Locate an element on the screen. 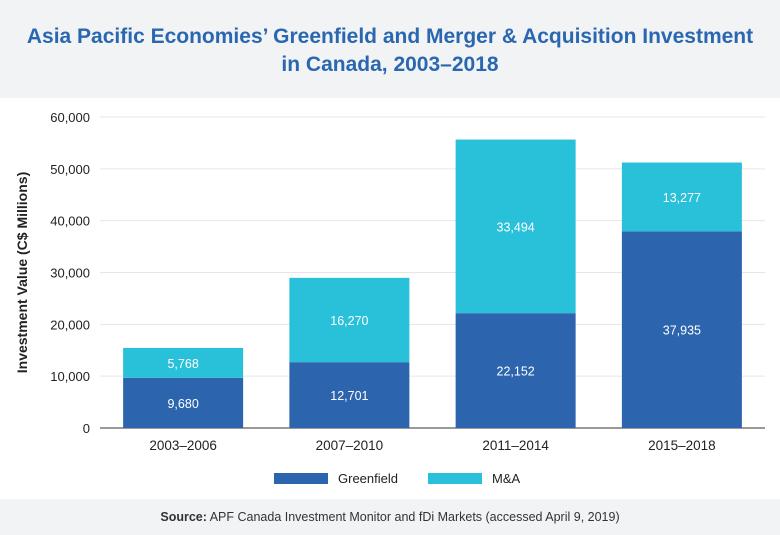  x-tick-label: 2007–2010 is located at coordinates (350, 445).